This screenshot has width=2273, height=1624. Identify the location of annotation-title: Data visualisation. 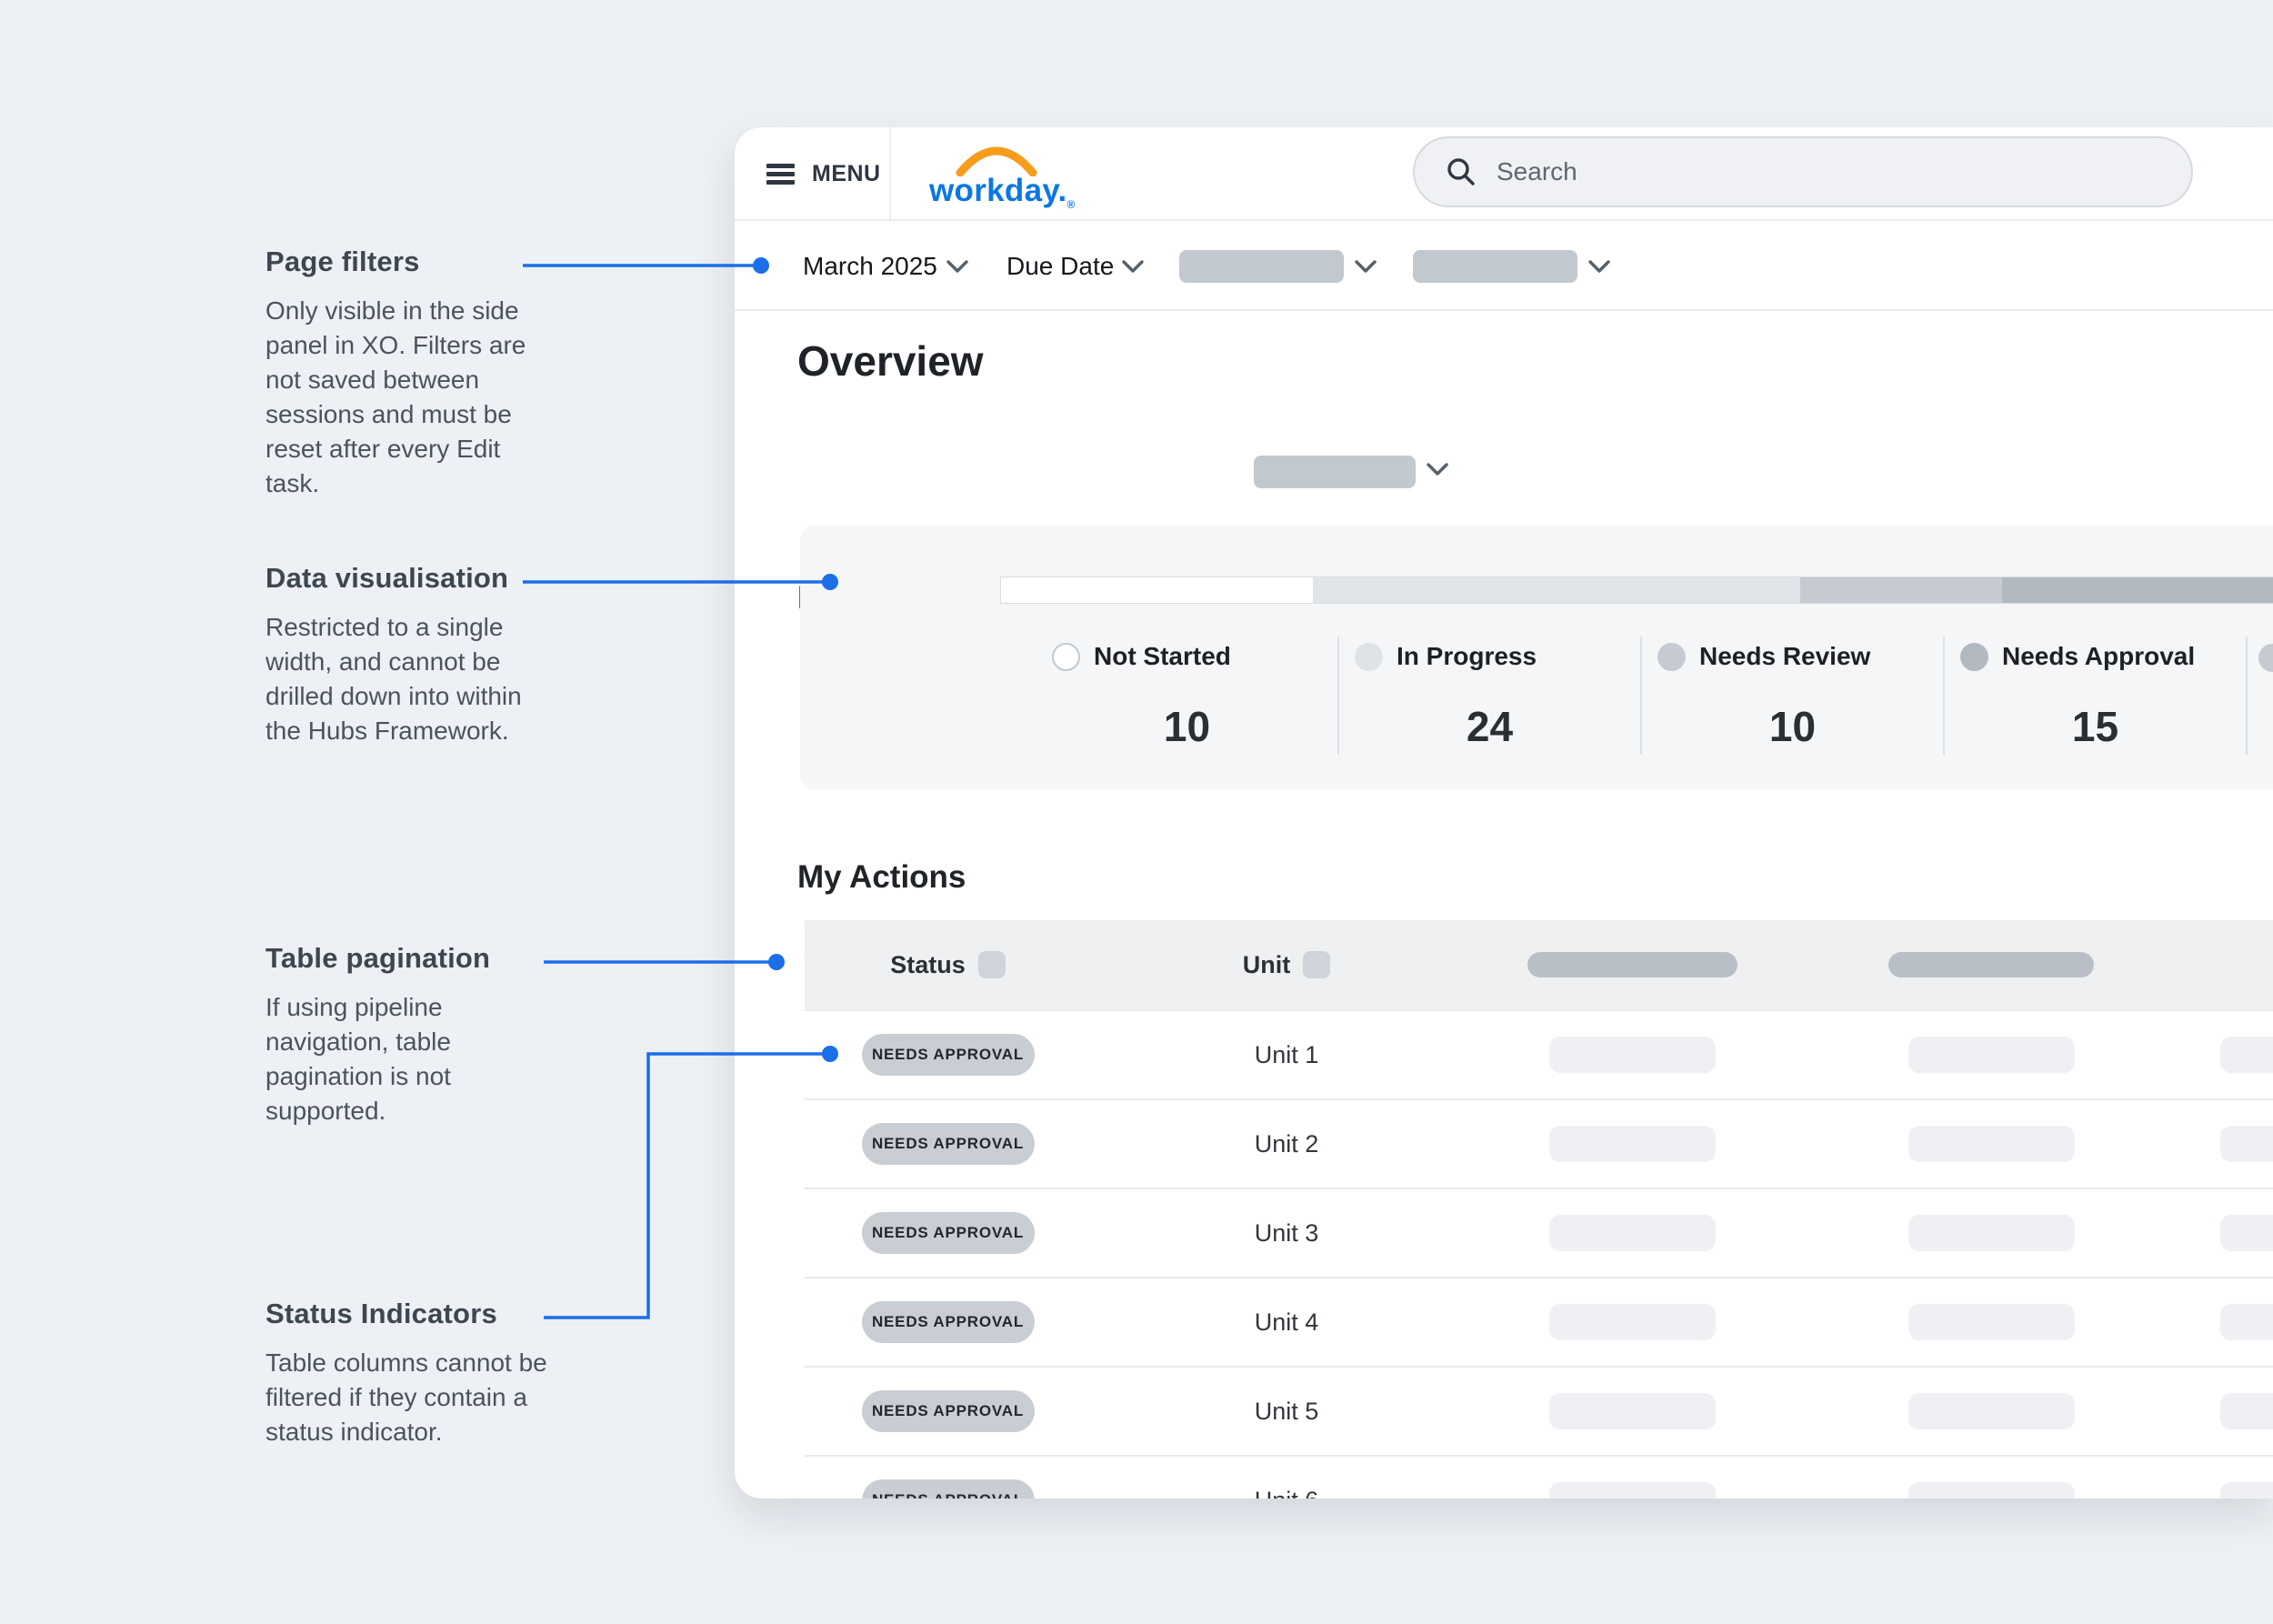
(387, 578).